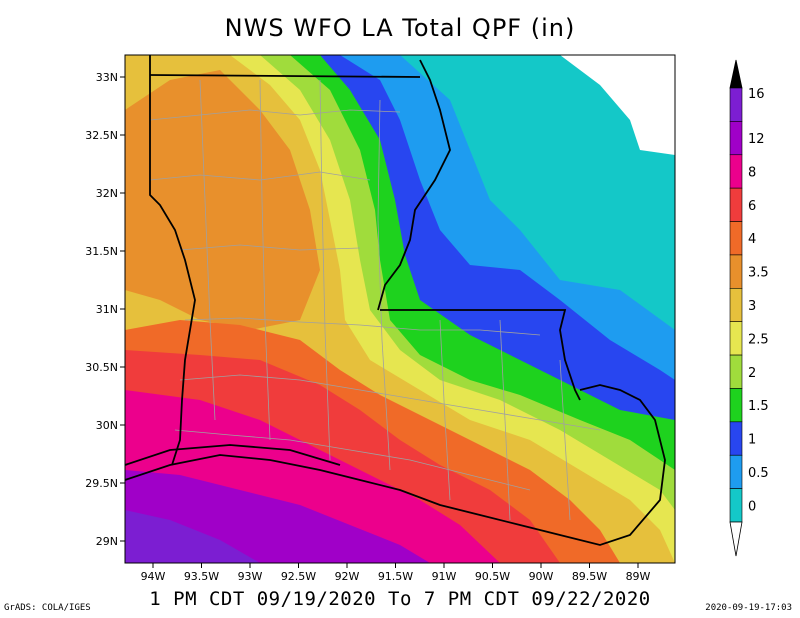 Image resolution: width=800 pixels, height=618 pixels. I want to click on colorbar-top-arrow, so click(736, 74).